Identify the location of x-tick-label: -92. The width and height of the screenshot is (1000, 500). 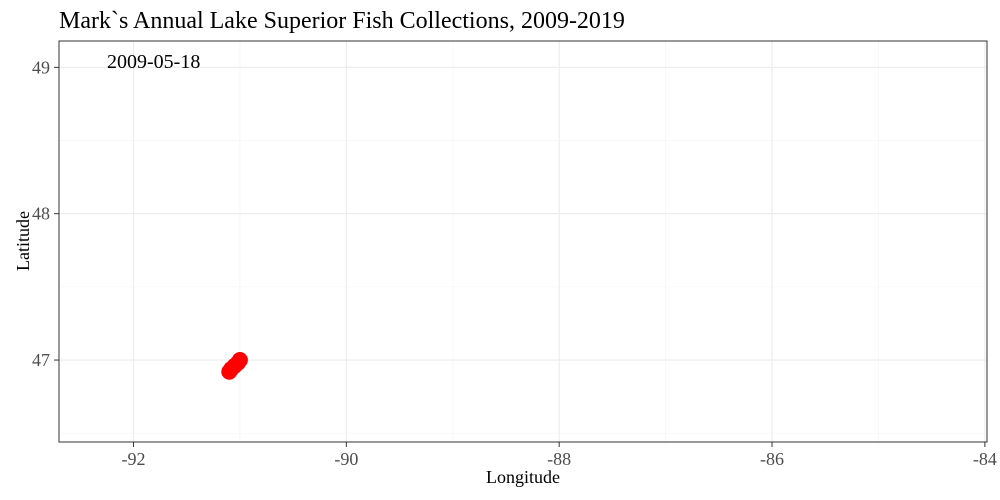
(133, 459).